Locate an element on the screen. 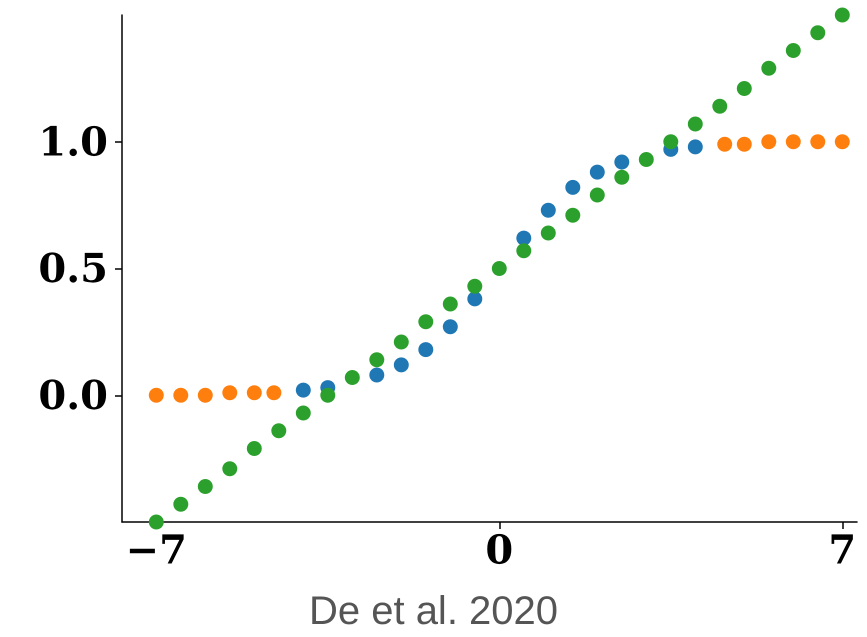 The image size is (867, 637). y-tick-label: 1.0 is located at coordinates (73, 142).